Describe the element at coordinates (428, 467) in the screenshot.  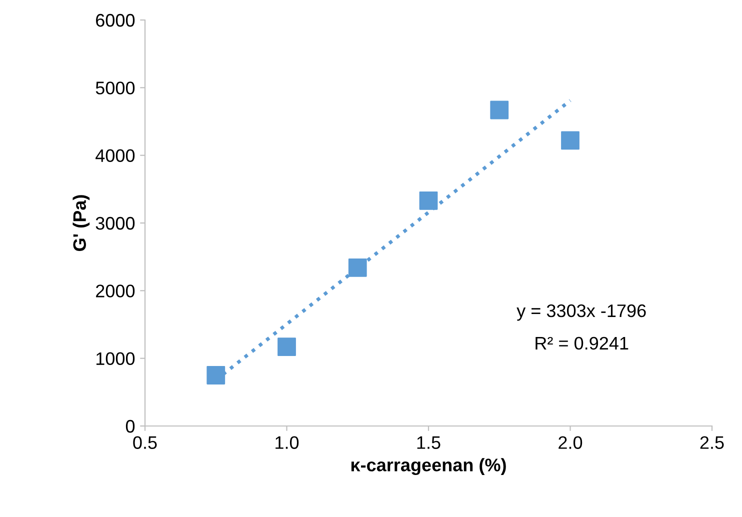
I see `x-axis-title: κ-carrageenan (%)` at that location.